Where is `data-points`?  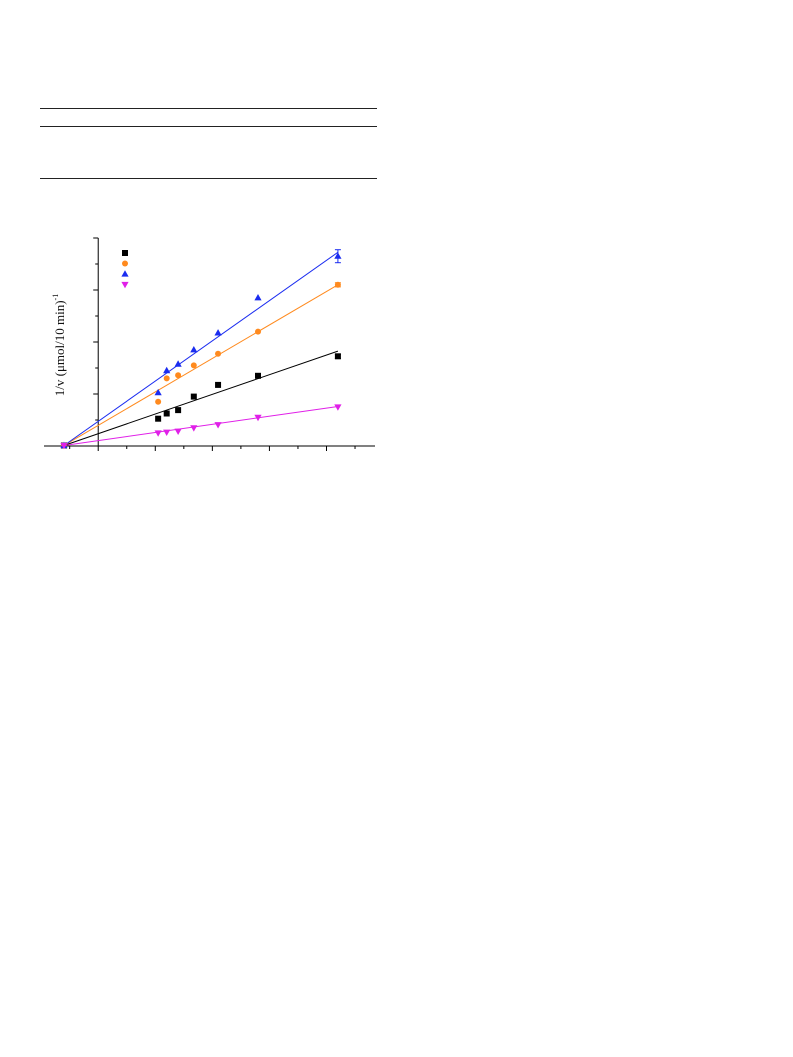 data-points is located at coordinates (201, 349).